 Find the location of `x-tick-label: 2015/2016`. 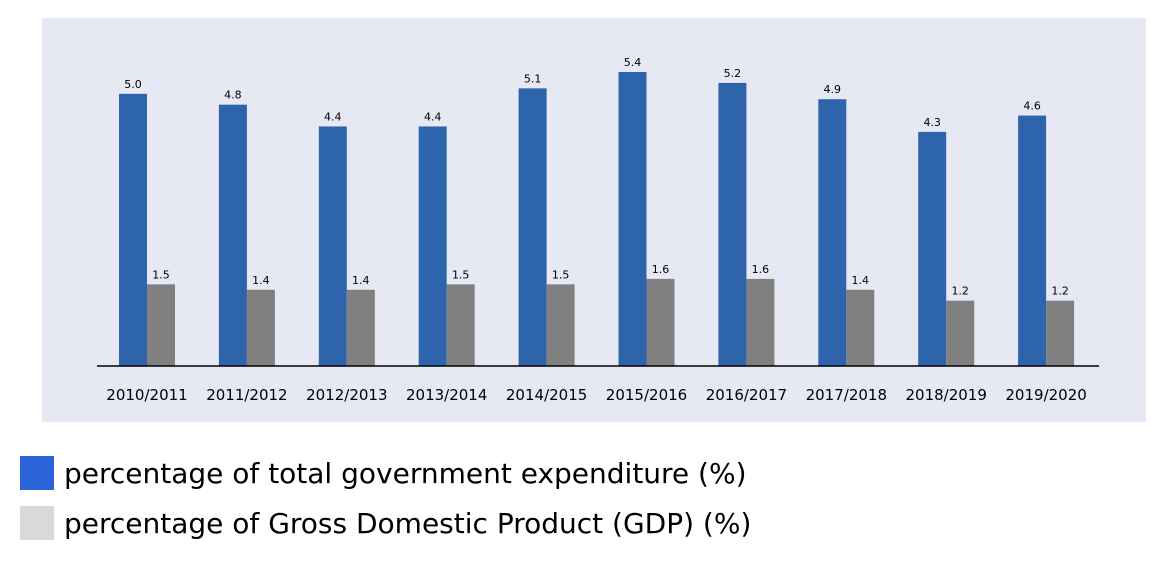

x-tick-label: 2015/2016 is located at coordinates (646, 395).